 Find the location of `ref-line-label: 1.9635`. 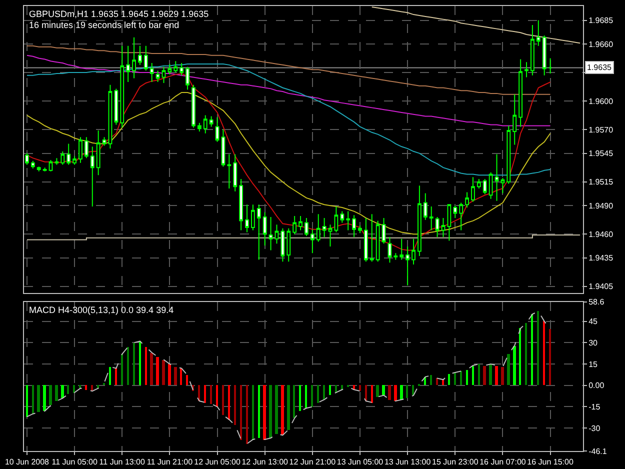

ref-line-label: 1.9635 is located at coordinates (599, 67).